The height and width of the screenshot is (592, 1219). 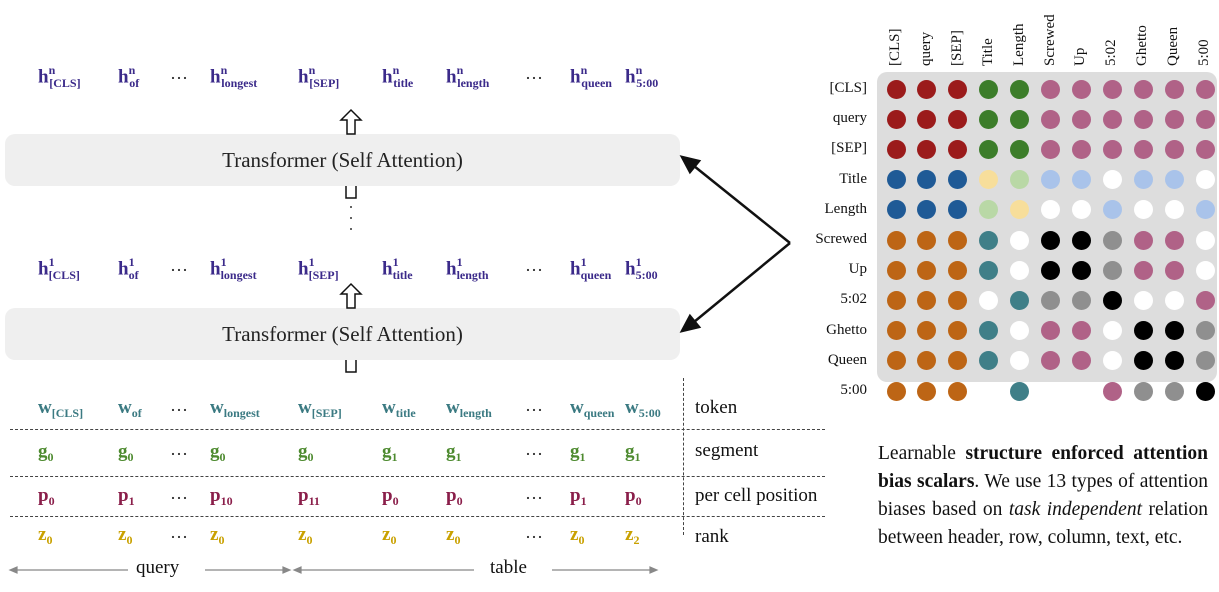 I want to click on matrix-col-label: 5:02, so click(x=1111, y=52).